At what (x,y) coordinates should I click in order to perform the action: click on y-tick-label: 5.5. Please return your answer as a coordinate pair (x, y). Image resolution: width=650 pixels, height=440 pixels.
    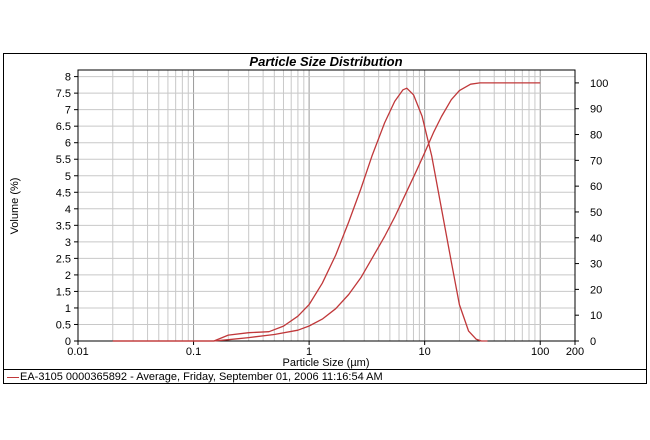
    Looking at the image, I should click on (63, 160).